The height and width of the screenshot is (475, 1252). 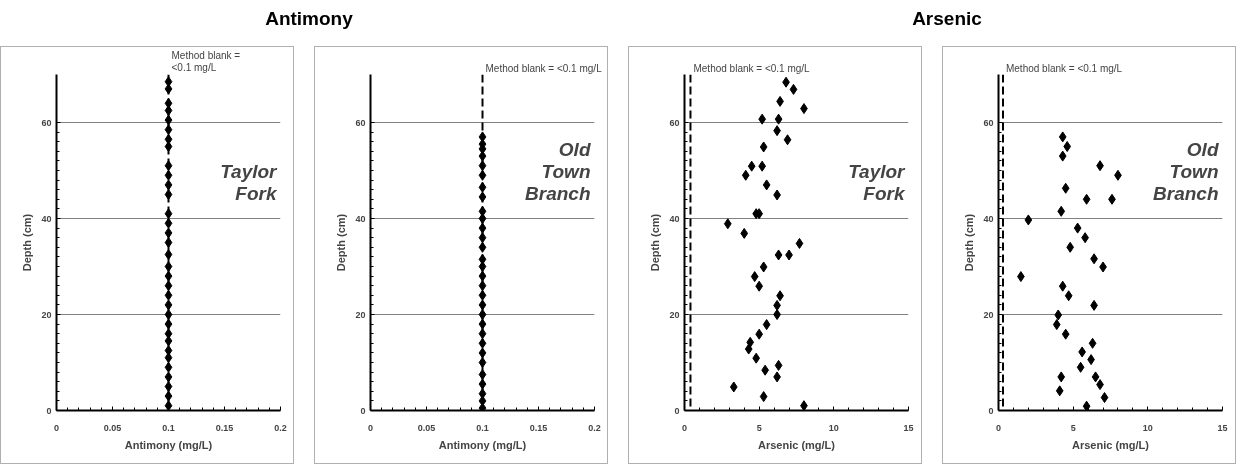 I want to click on text: Arsenic, so click(x=947, y=19).